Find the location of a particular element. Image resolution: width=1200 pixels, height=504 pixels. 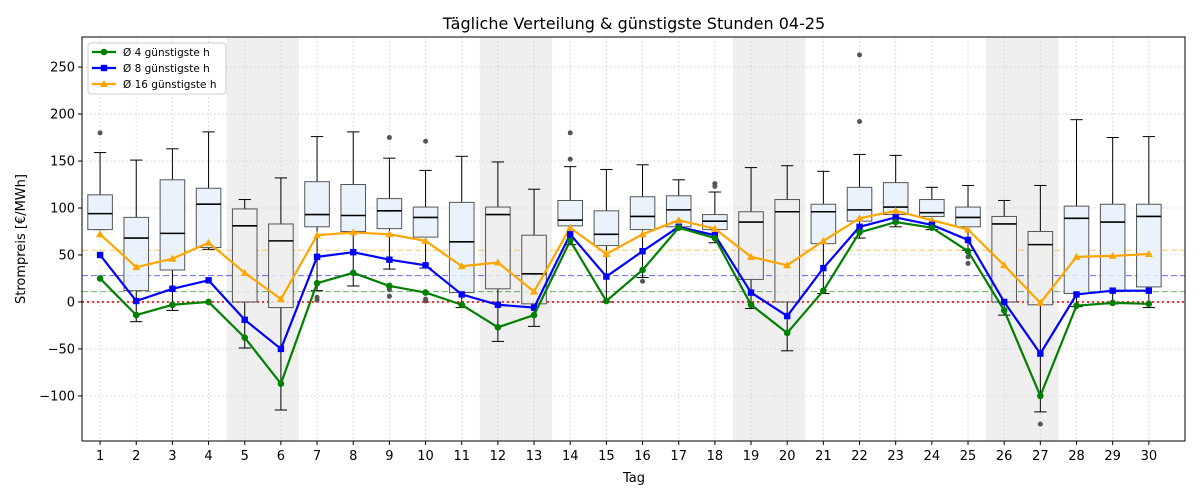

x-tick-label: 10 is located at coordinates (425, 456).